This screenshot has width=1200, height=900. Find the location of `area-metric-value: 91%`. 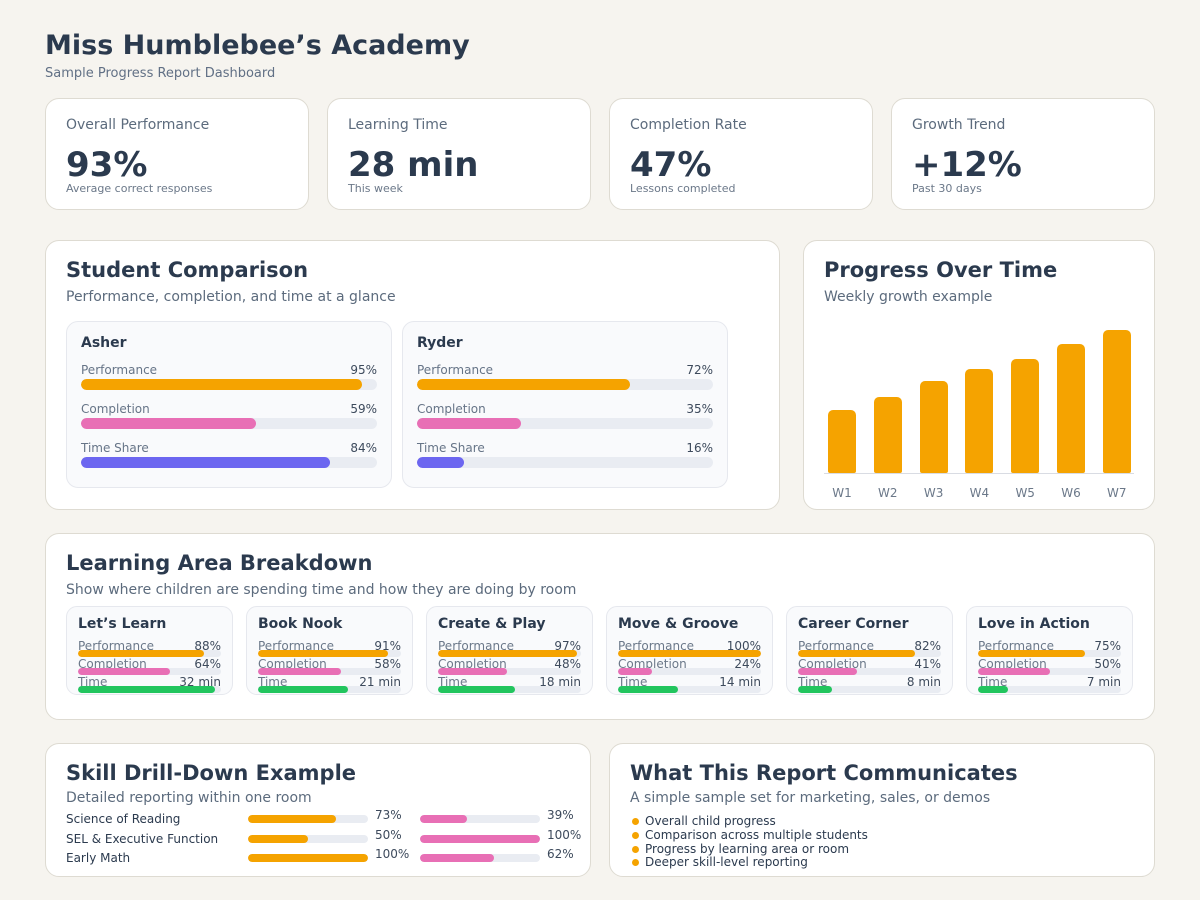

area-metric-value: 91% is located at coordinates (387, 646).